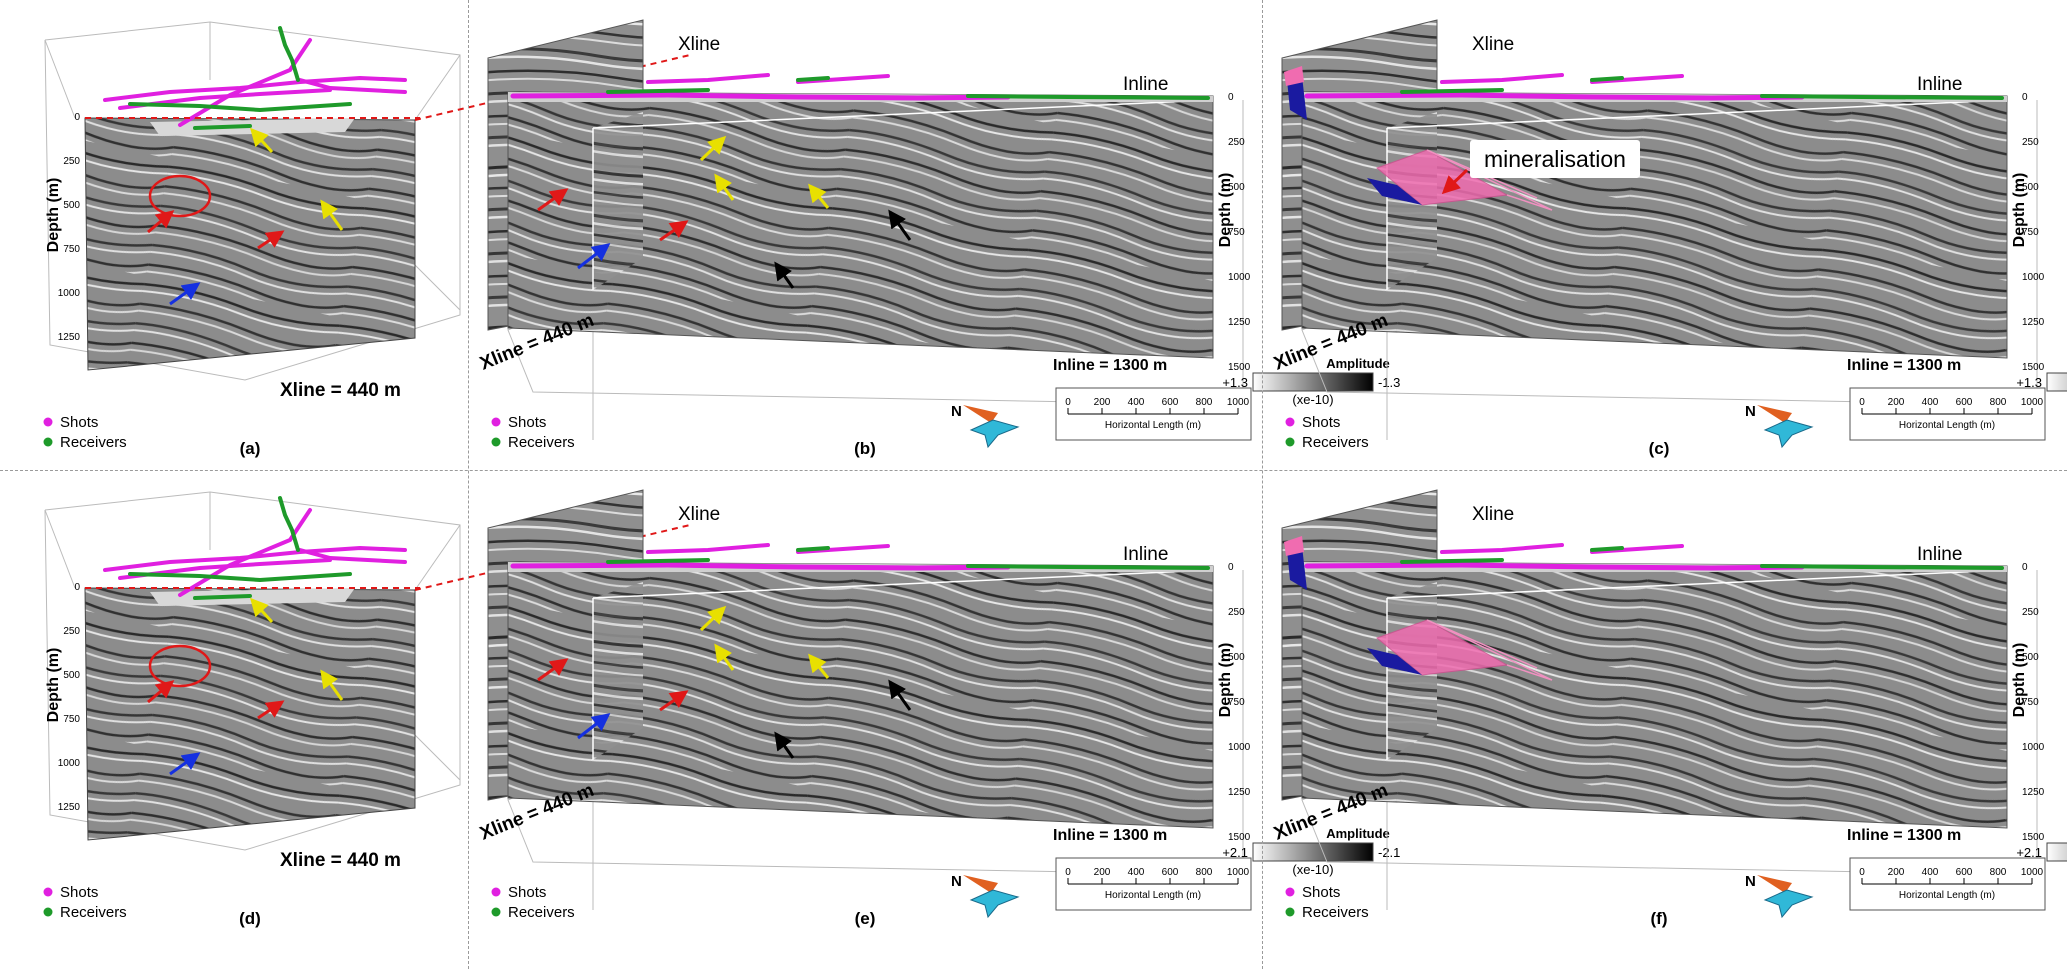  Describe the element at coordinates (1294, 546) in the screenshot. I see `ore-back` at that location.